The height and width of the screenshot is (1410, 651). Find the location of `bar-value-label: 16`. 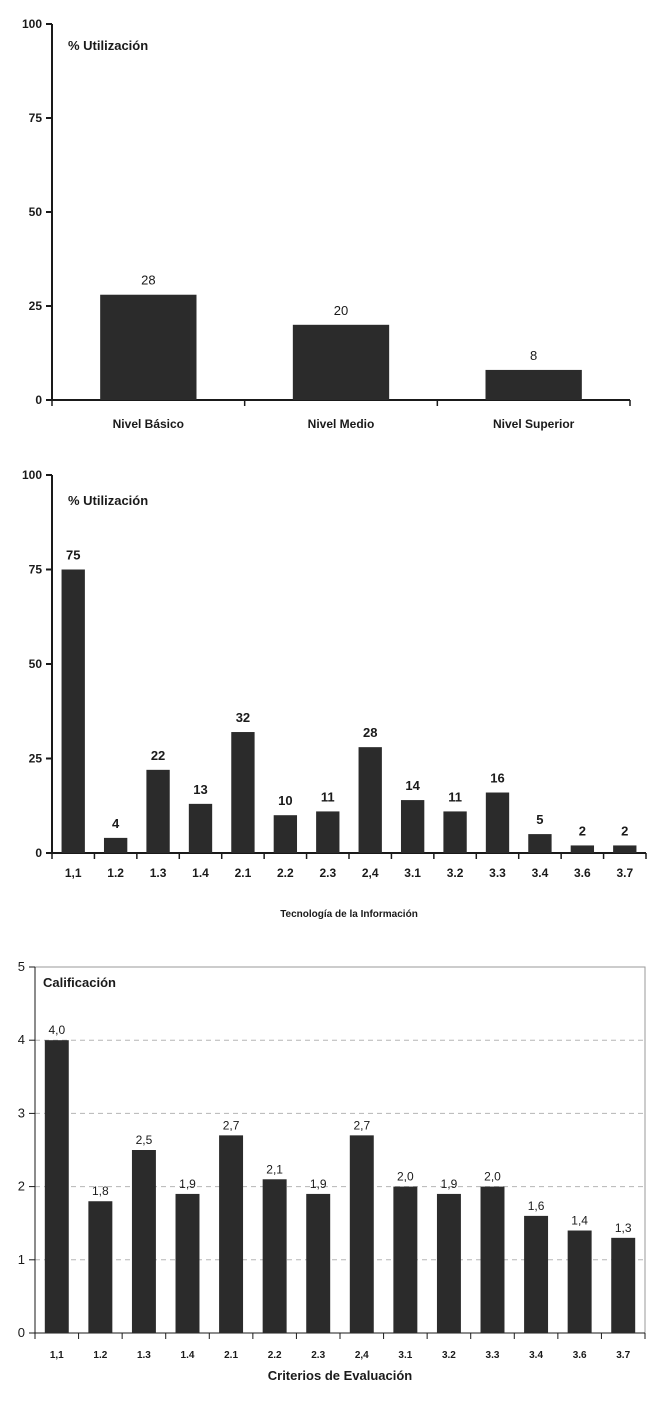

bar-value-label: 16 is located at coordinates (497, 778).